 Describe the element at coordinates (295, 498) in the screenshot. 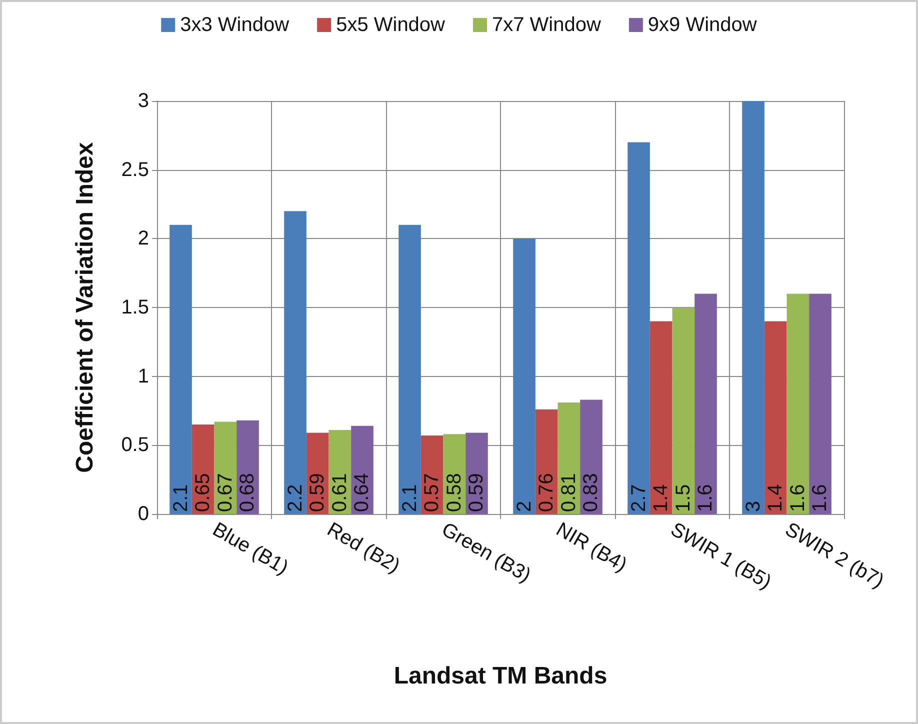

I see `data-label: 2.2` at that location.